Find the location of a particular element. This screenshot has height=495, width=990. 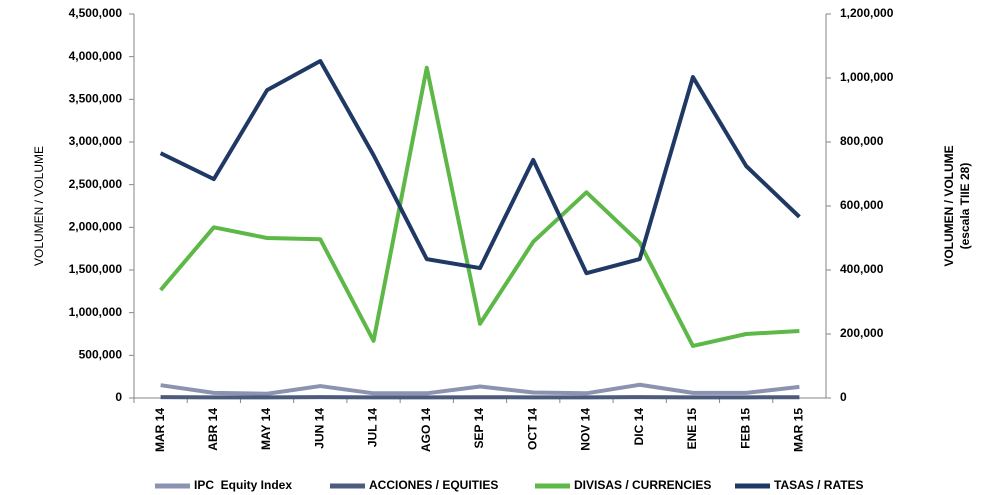

y-tick-label: 2,000,000 is located at coordinates (96, 227).